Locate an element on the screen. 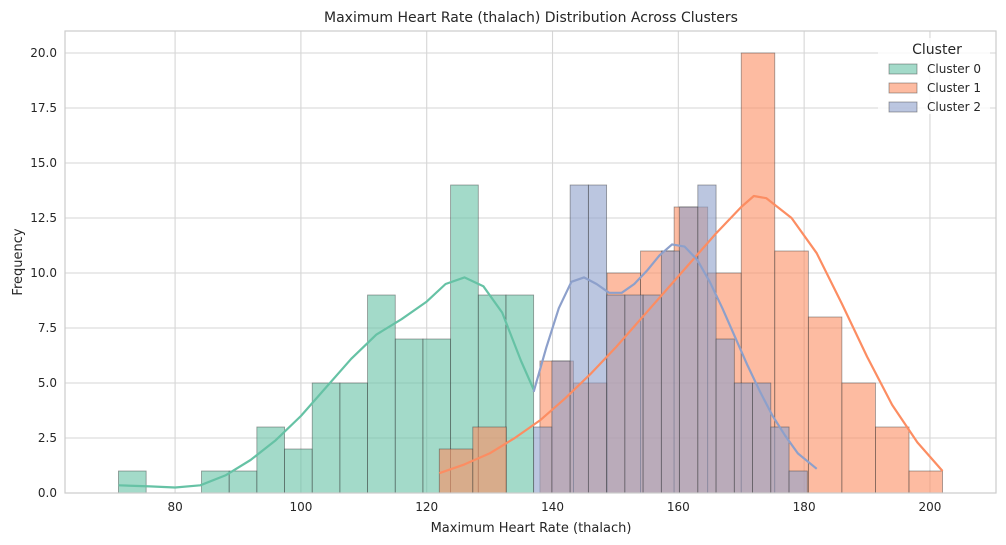  x-tick-label: 120 is located at coordinates (426, 507).